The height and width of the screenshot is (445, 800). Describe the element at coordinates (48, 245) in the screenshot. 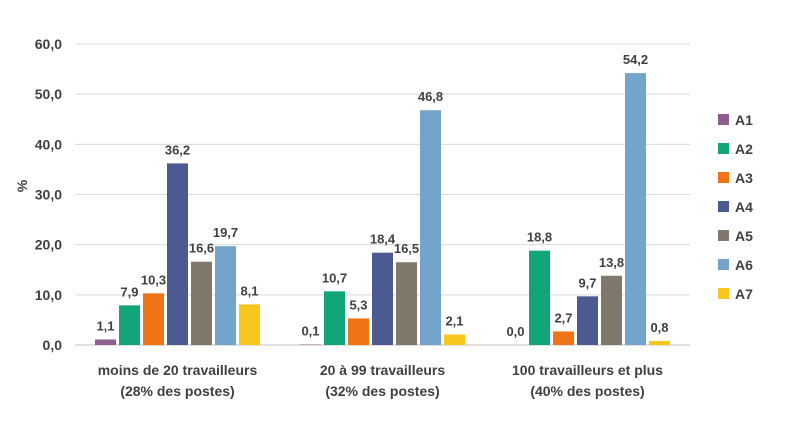

I see `y-tick-label: 20,0` at that location.